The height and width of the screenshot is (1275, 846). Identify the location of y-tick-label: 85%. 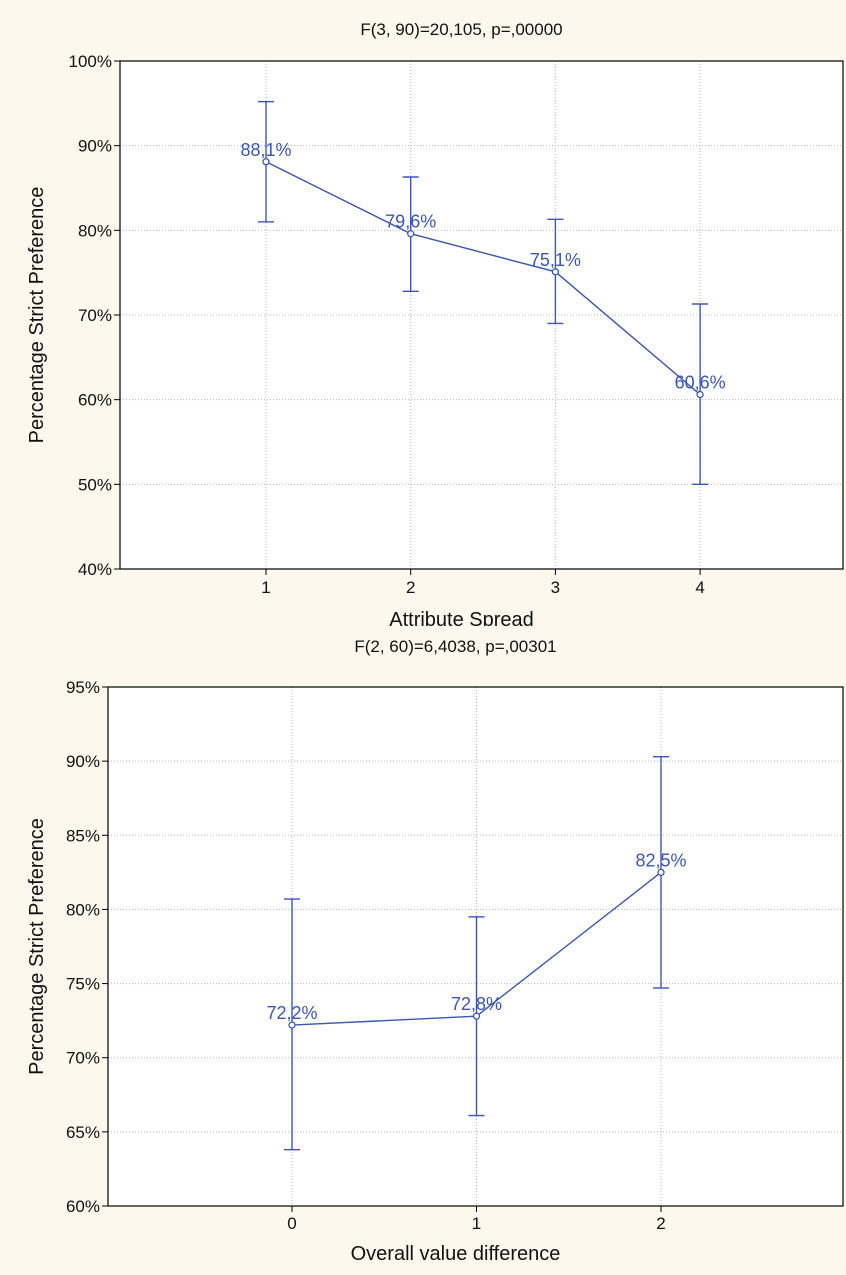
(83, 835).